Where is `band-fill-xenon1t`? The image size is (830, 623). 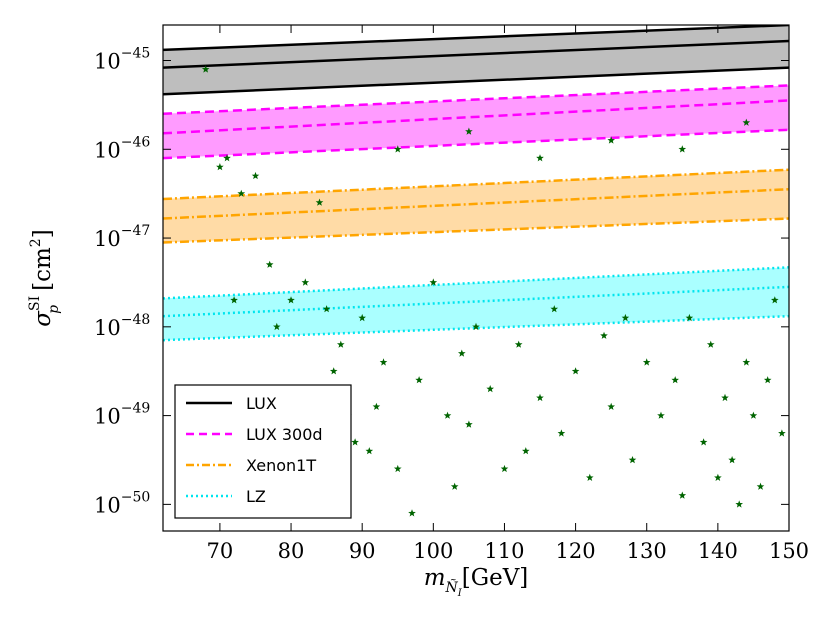
band-fill-xenon1t is located at coordinates (476, 206).